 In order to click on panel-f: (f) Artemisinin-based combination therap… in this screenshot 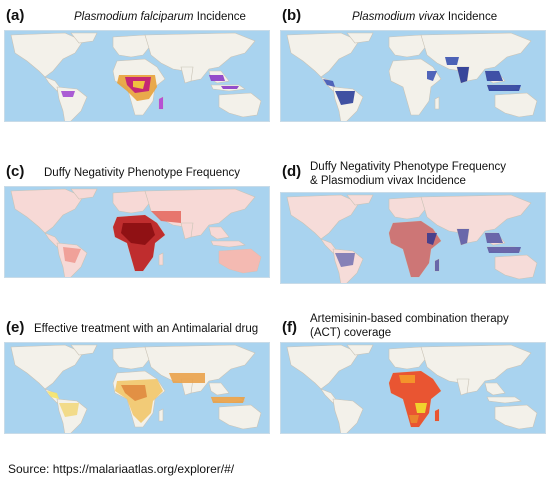, I will do `click(413, 373)`.